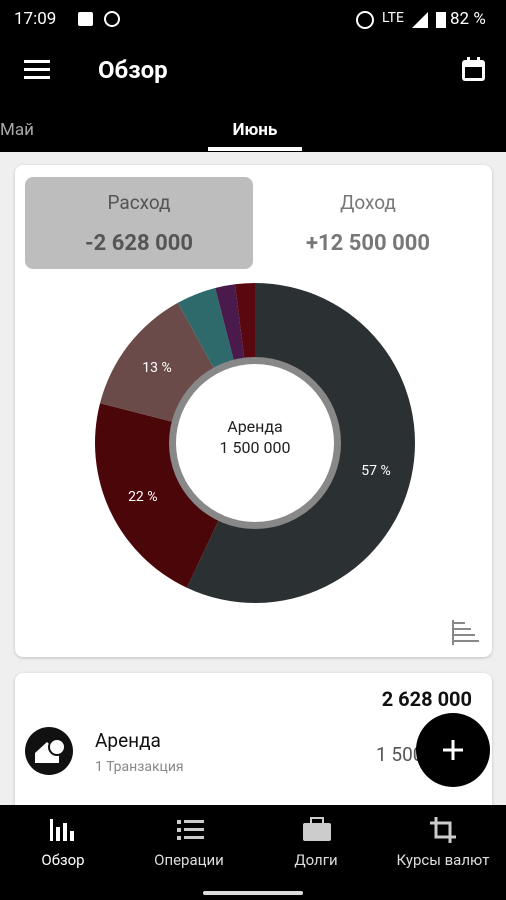  I want to click on item-name: Аренда, so click(128, 740).